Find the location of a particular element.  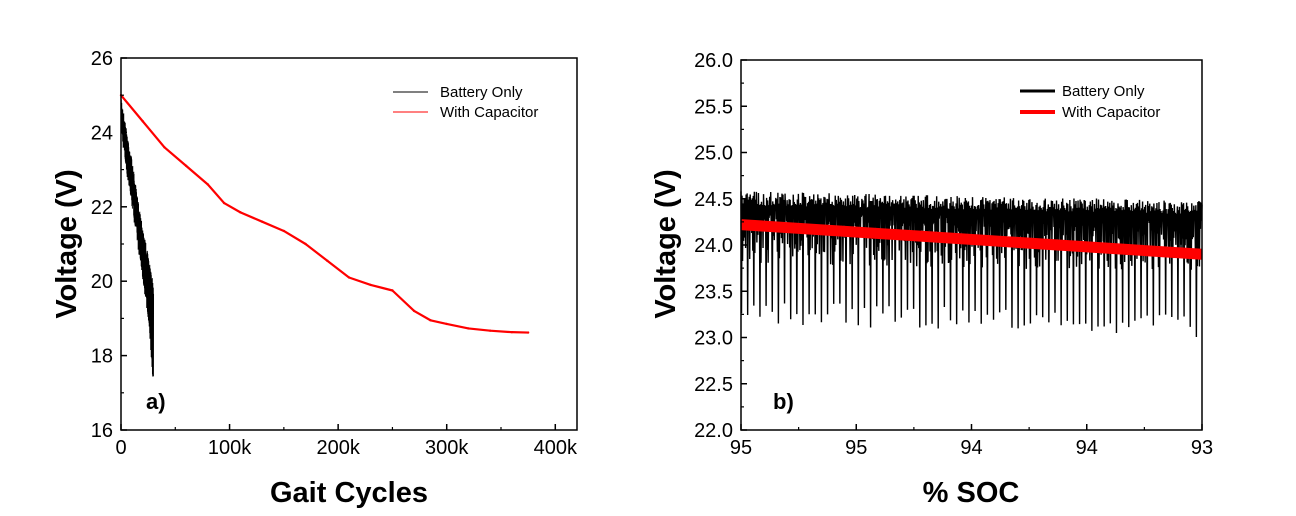

panel-b-plot-area is located at coordinates (971, 264).